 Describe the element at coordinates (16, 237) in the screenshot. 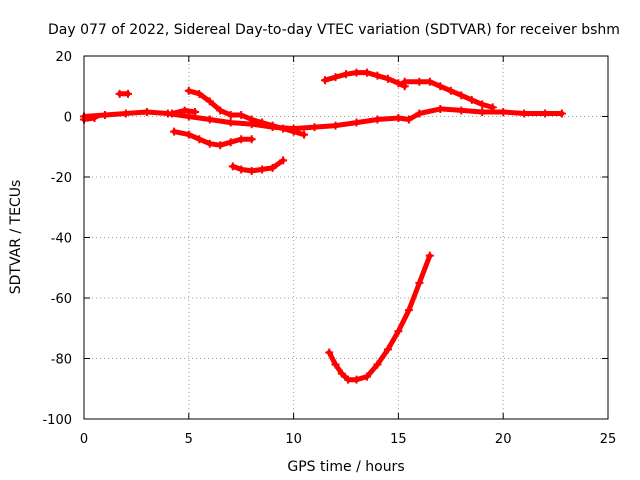

I see `y-axis-label: SDTVAR / TECUs` at that location.